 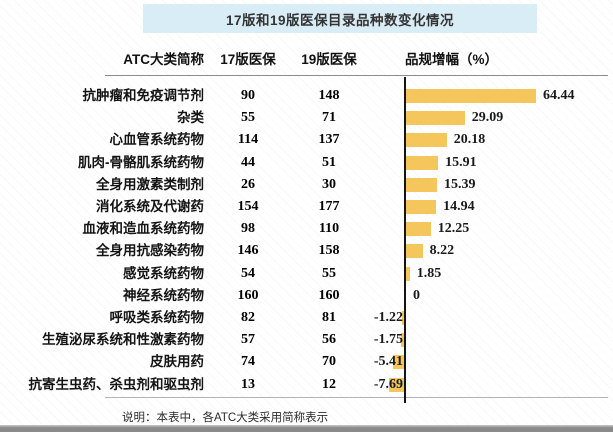 I want to click on row-category-label: 神经系统药物, so click(x=163, y=295).